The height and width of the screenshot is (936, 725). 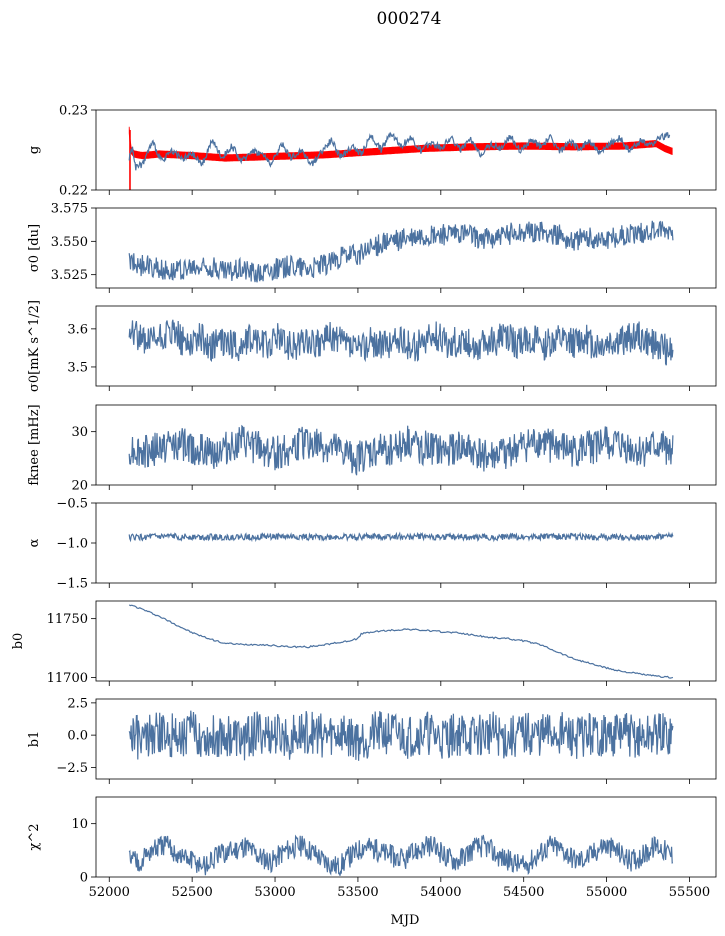 What do you see at coordinates (109, 892) in the screenshot?
I see `x-tick-label: 52000` at bounding box center [109, 892].